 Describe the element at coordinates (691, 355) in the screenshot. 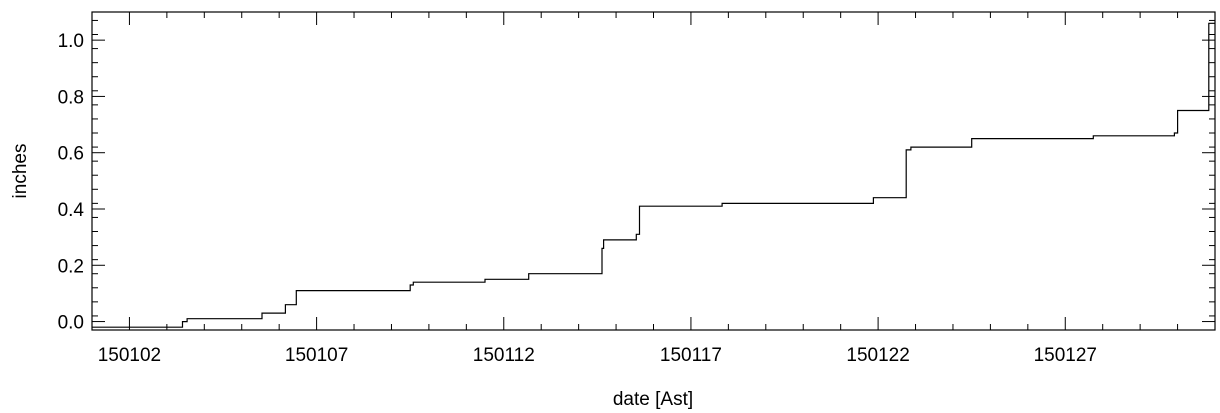

I see `x-tick-label: 150117` at that location.